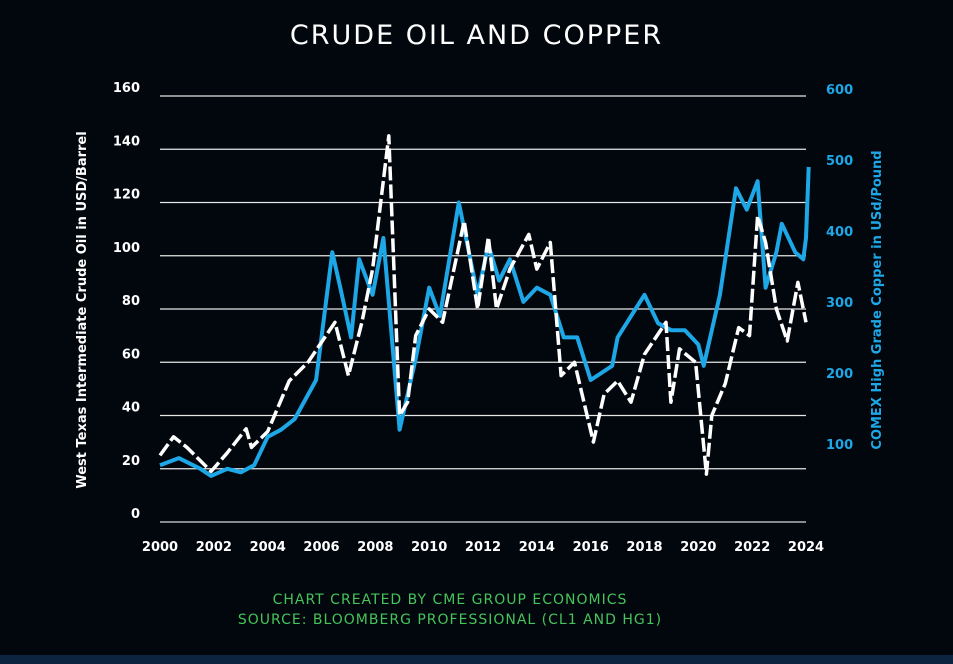  Describe the element at coordinates (126, 141) in the screenshot. I see `y-tick-label: 140` at that location.